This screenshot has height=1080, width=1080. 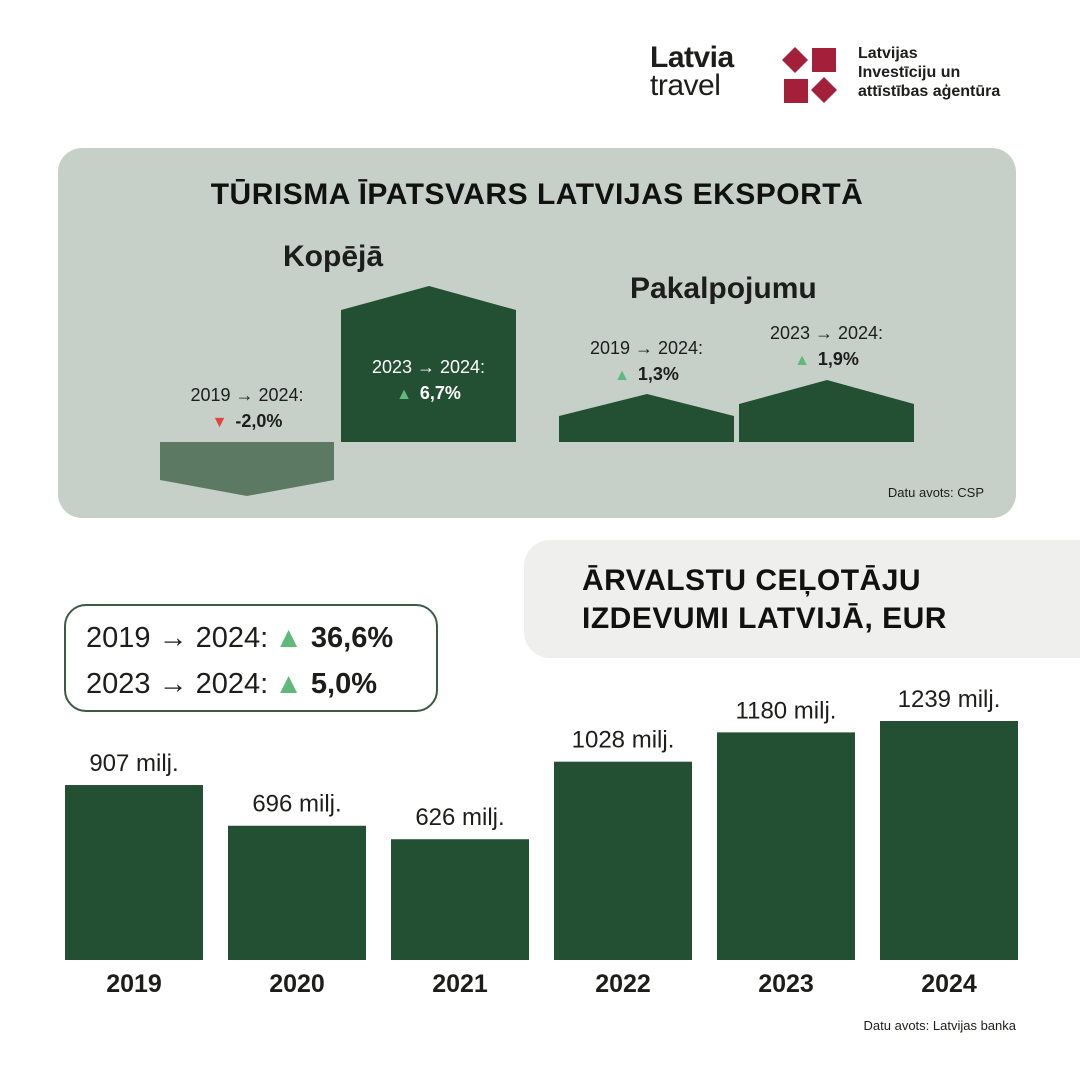 What do you see at coordinates (764, 600) in the screenshot?
I see `spending-title: ĀRVALSTU CEĻOTĀJU IZDEVUMI LATVIJĀ, EUR` at bounding box center [764, 600].